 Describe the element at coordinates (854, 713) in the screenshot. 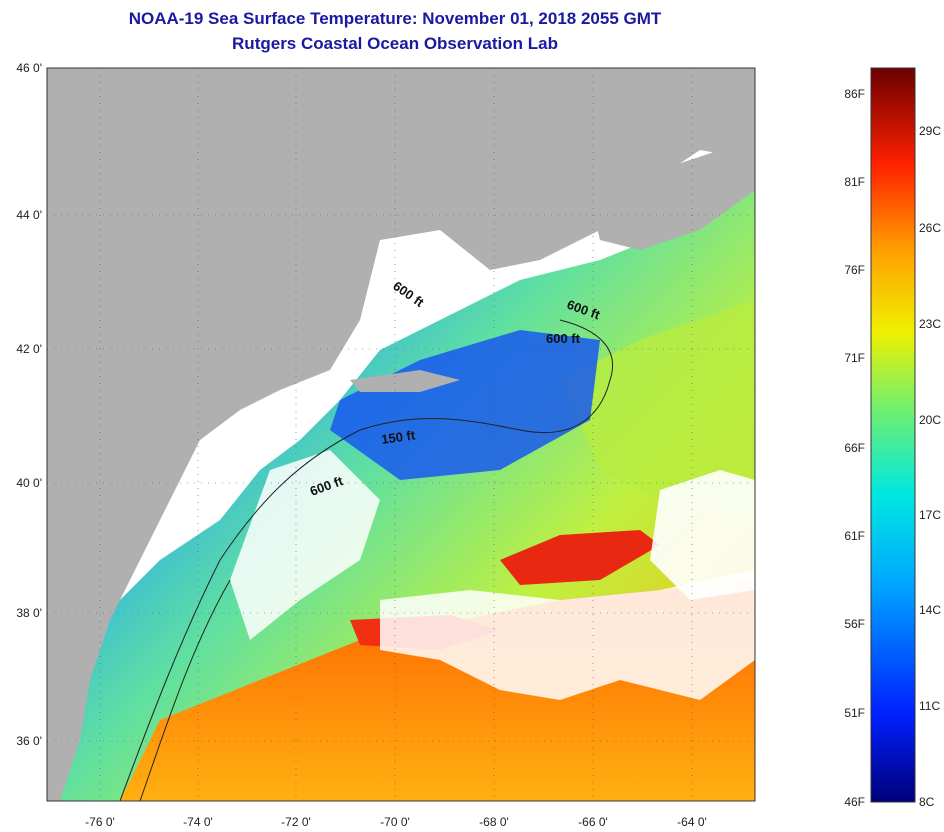

I see `colorbar-f-label: 51F` at that location.